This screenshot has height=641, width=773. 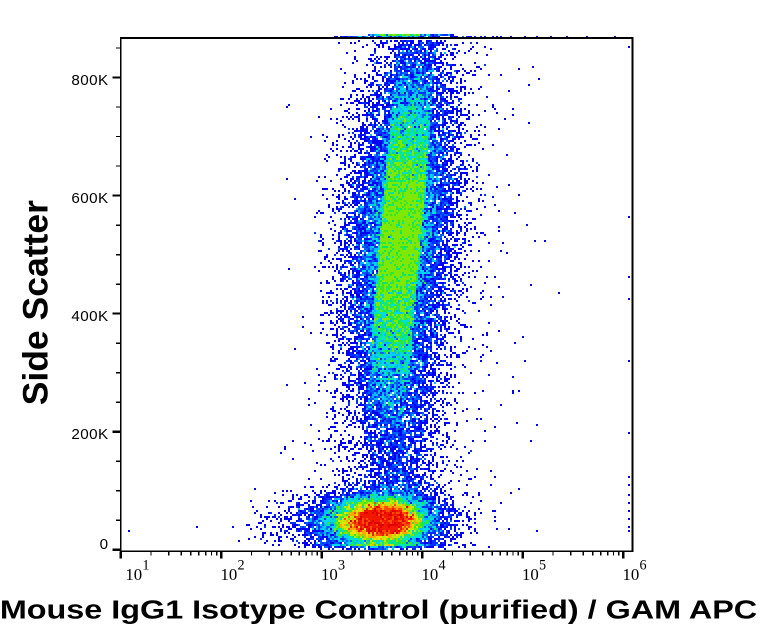 What do you see at coordinates (89, 434) in the screenshot?
I see `svg-text: 200K` at bounding box center [89, 434].